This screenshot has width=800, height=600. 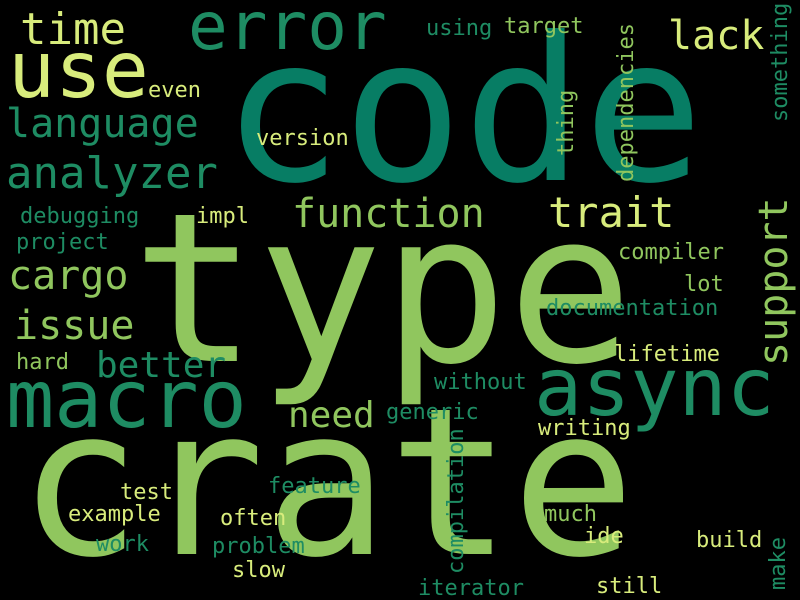 What do you see at coordinates (161, 365) in the screenshot?
I see `word-better: better` at bounding box center [161, 365].